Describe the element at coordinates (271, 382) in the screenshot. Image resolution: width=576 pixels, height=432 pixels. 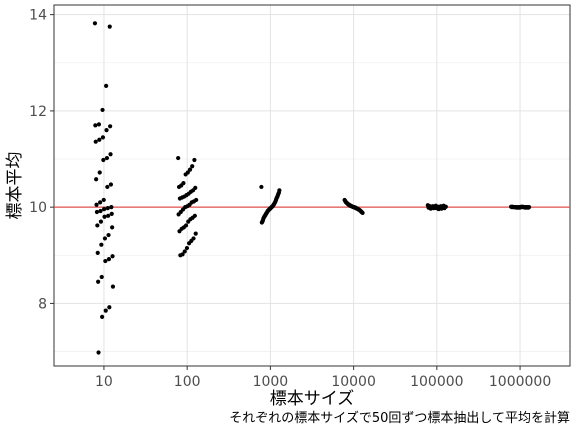
I see `x-tick-label: 1000` at that location.